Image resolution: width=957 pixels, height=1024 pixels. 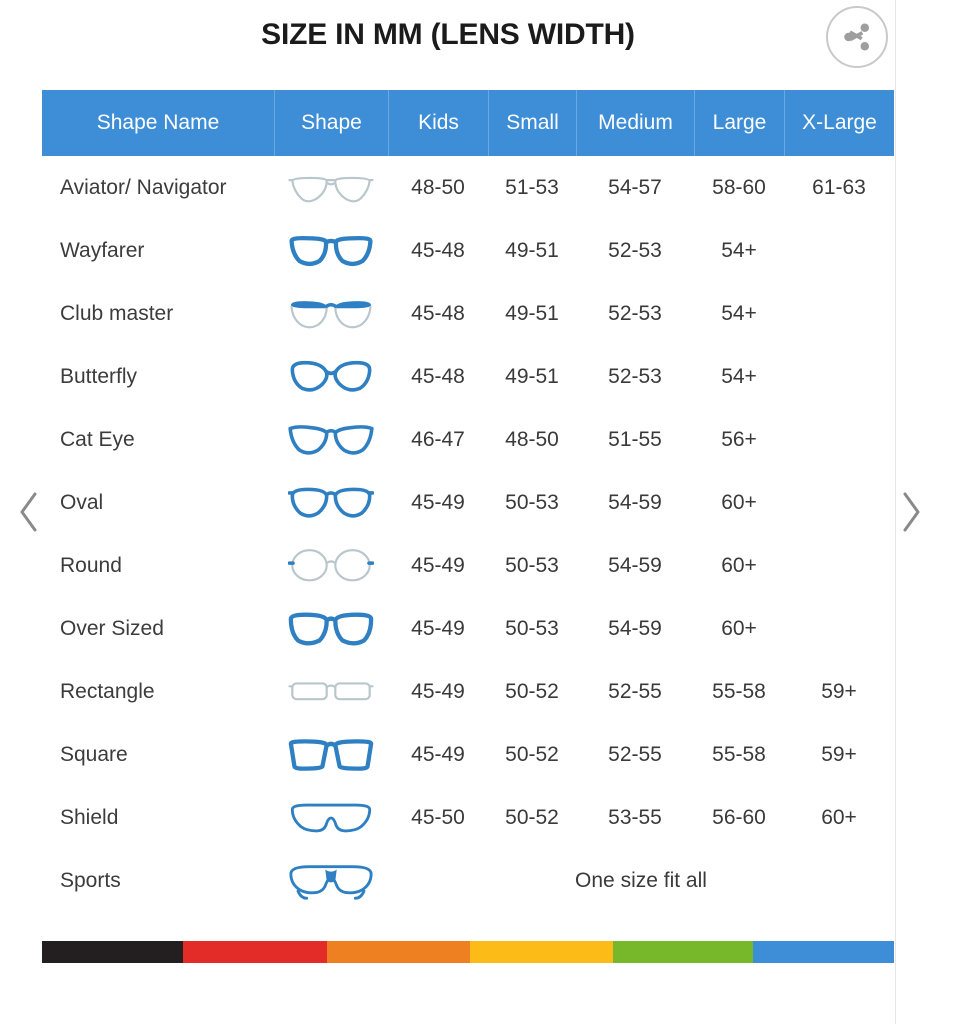 What do you see at coordinates (839, 123) in the screenshot?
I see `column-header-x-large: X-Large` at bounding box center [839, 123].